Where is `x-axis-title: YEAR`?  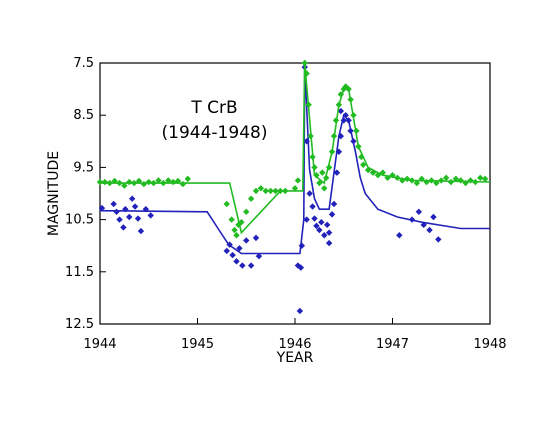 x-axis-title: YEAR is located at coordinates (295, 358).